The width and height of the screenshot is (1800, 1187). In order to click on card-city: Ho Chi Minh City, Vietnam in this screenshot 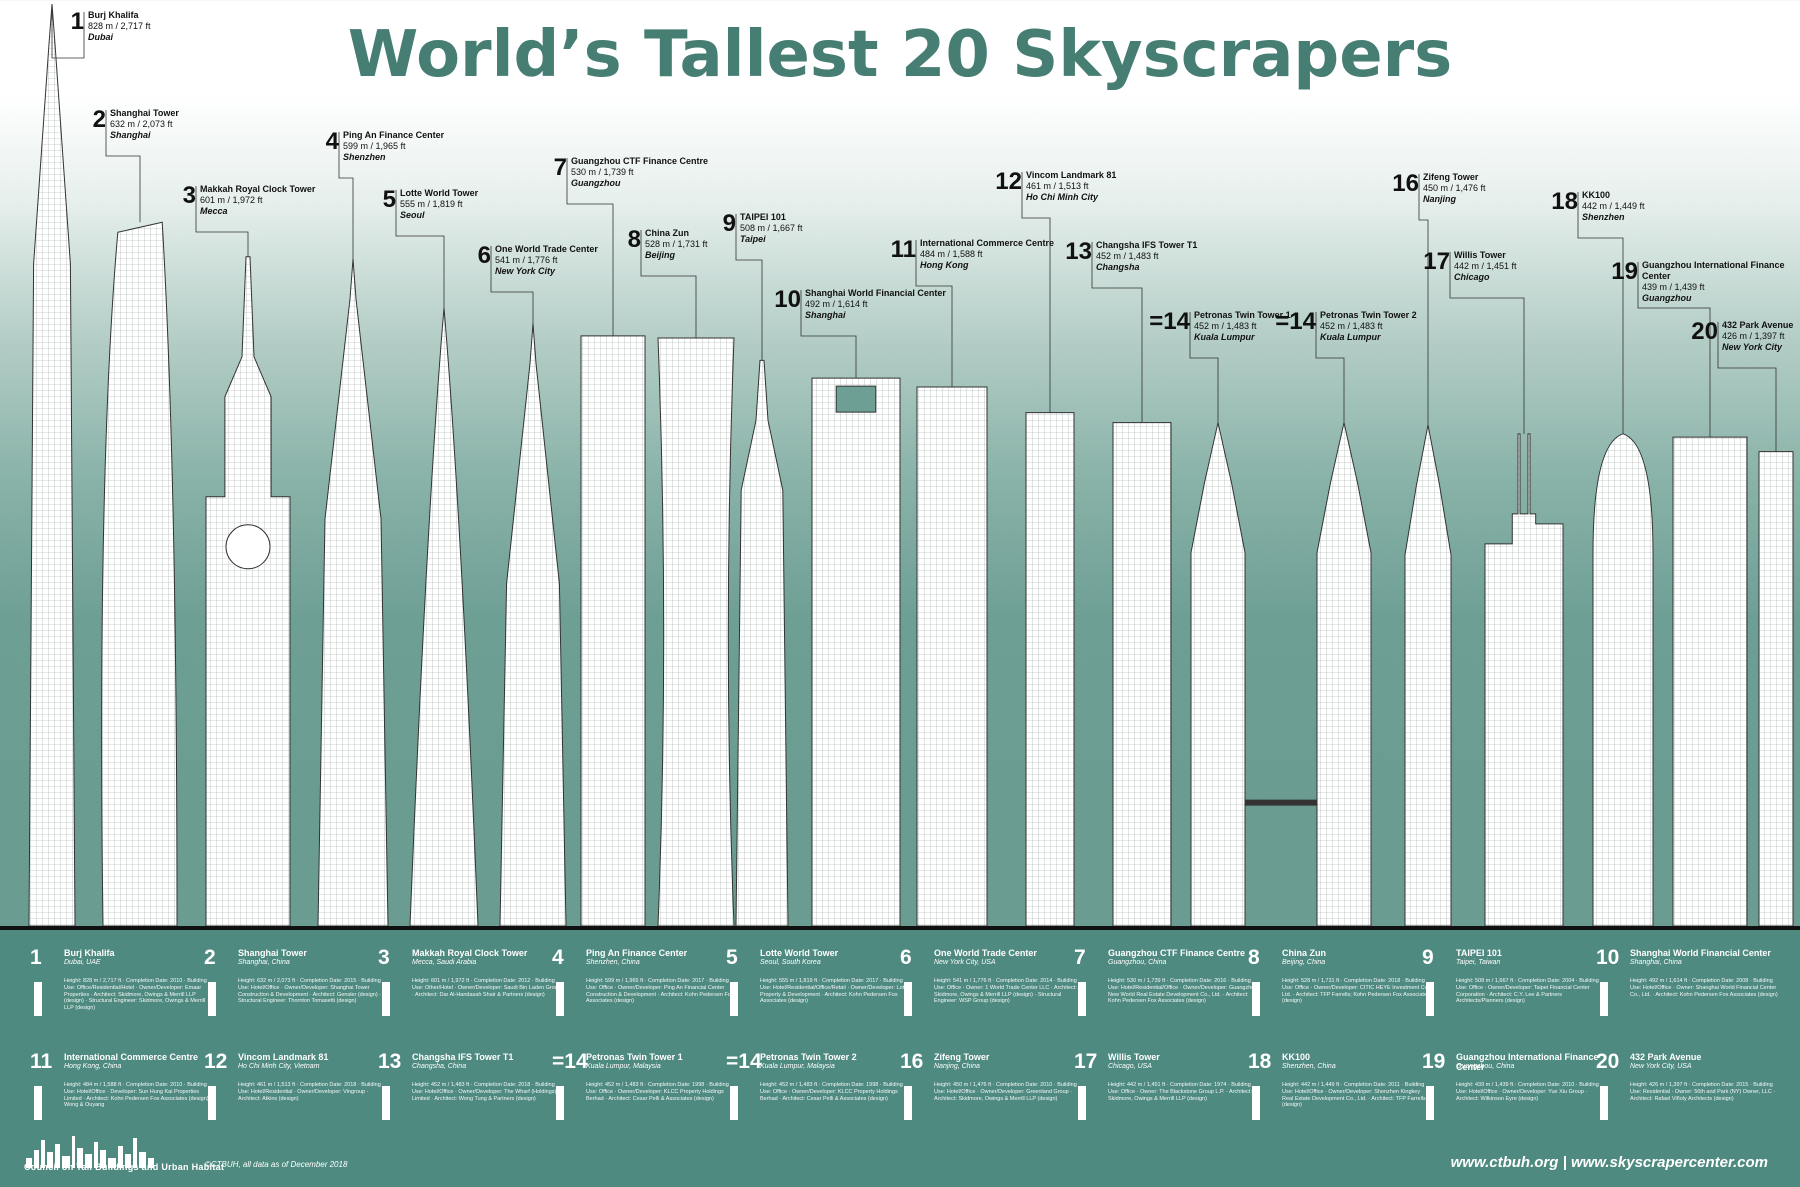, I will do `click(279, 1066)`.